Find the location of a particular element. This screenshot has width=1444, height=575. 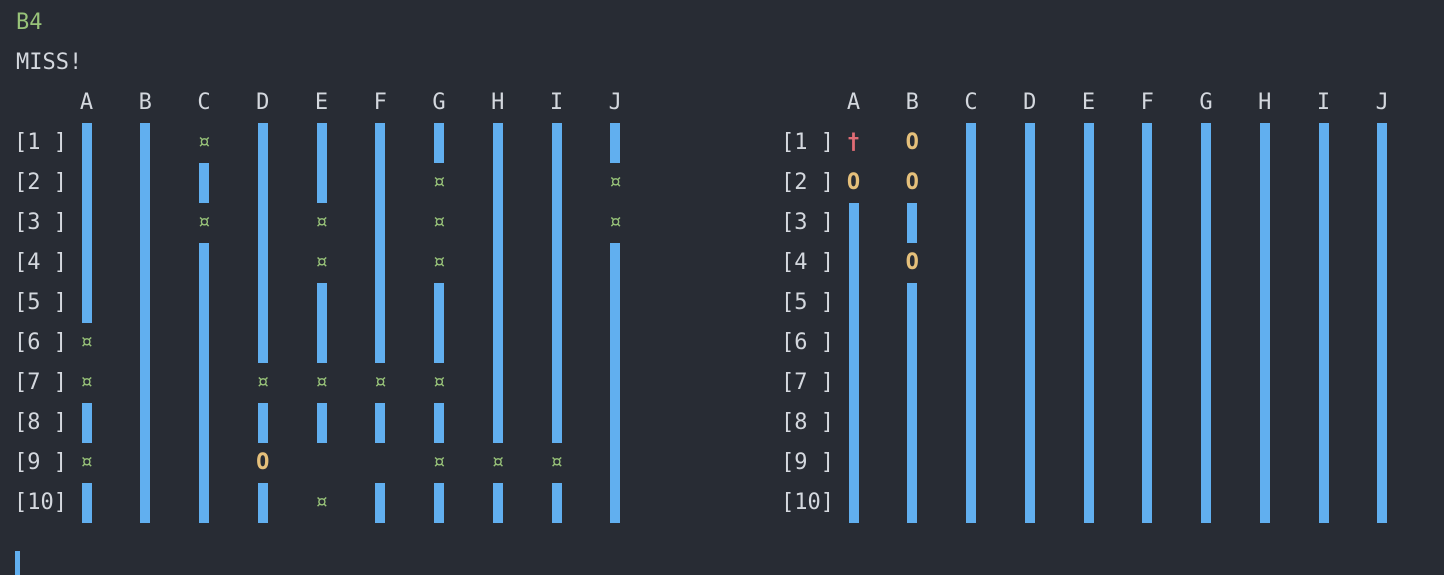

board-row: [6 ] is located at coordinates (1107, 343).